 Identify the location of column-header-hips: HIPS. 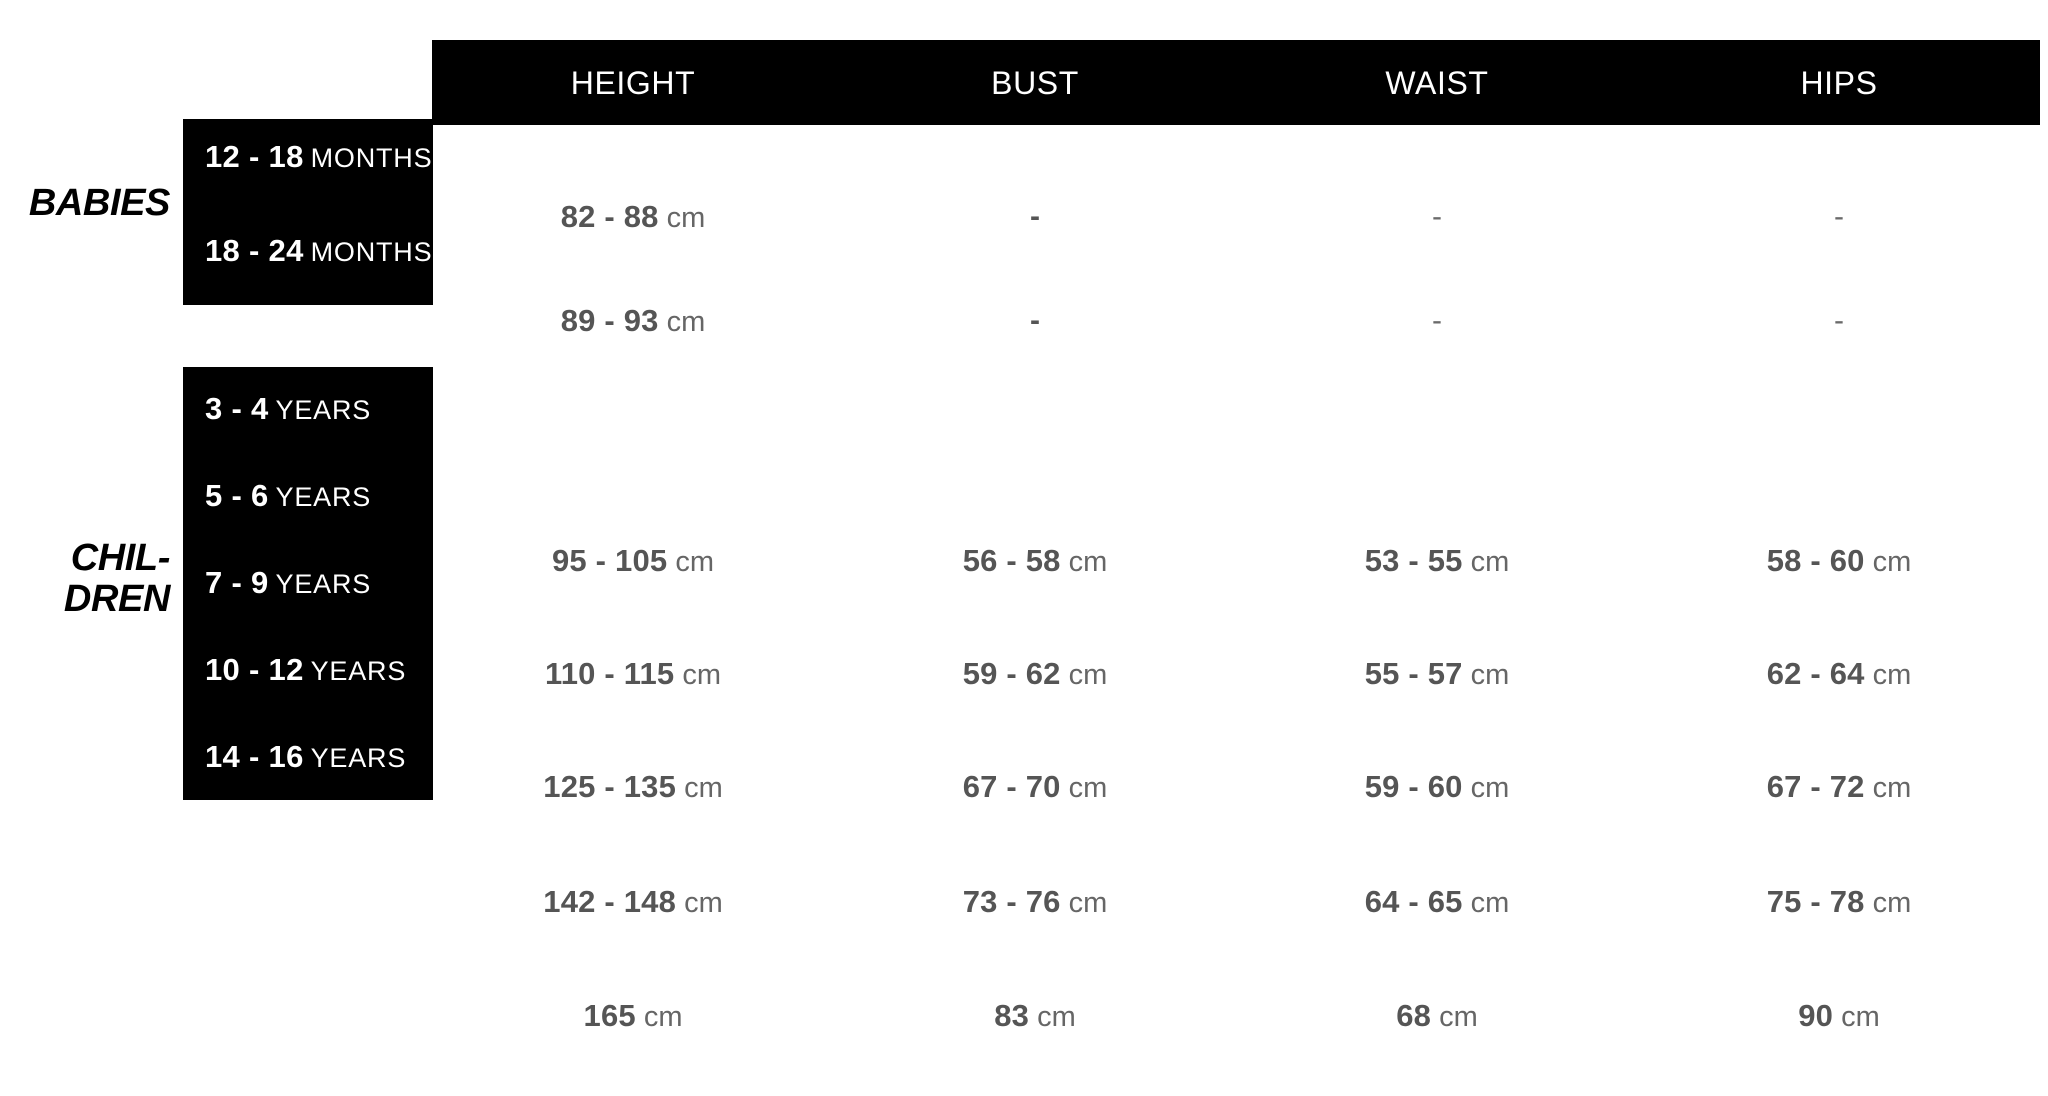
(1839, 82).